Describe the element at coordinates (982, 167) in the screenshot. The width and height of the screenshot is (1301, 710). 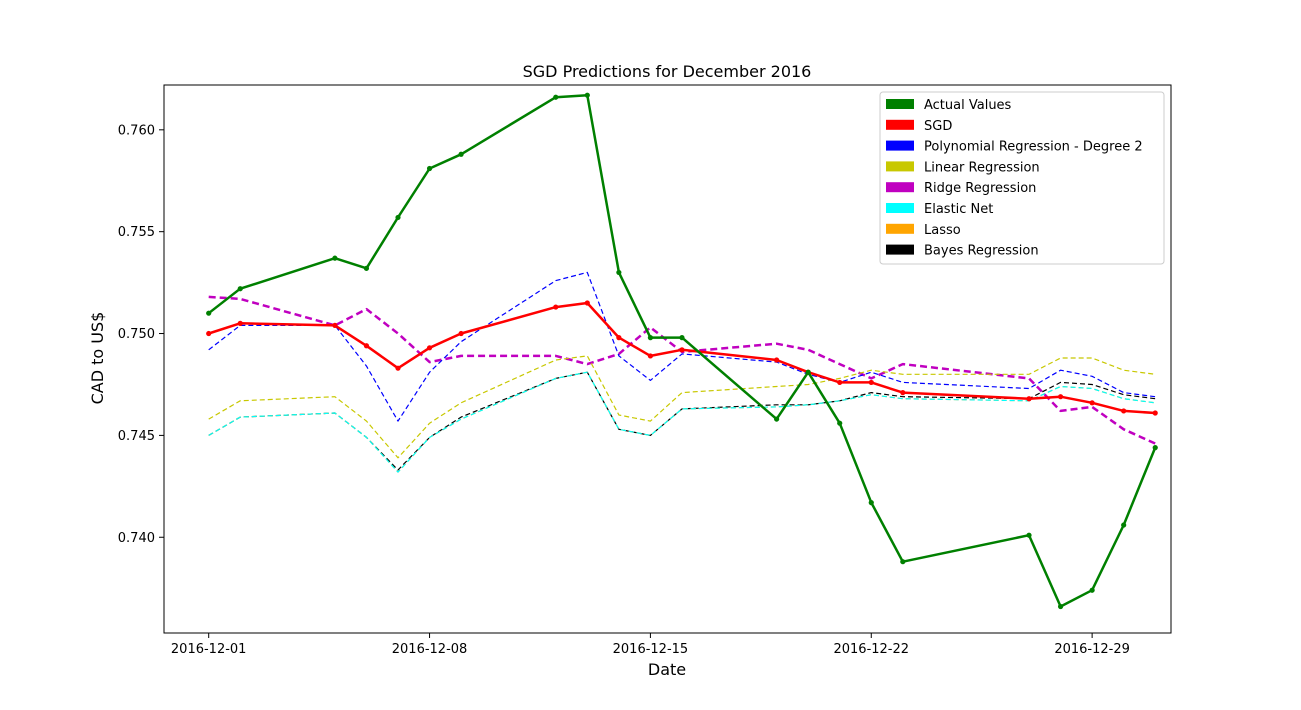
I see `legend-label-3: Linear Regression` at that location.